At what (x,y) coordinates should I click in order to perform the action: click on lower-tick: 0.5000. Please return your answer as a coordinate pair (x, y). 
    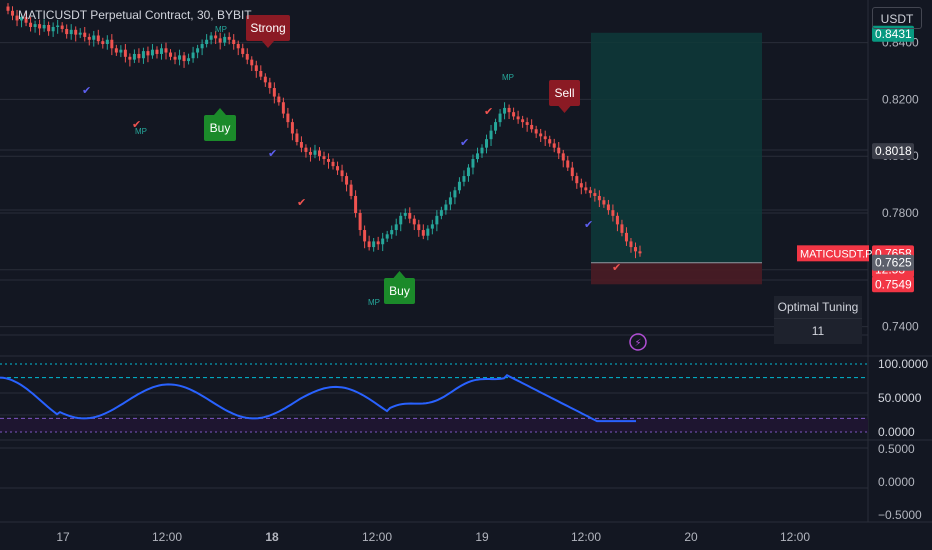
    Looking at the image, I should click on (896, 449).